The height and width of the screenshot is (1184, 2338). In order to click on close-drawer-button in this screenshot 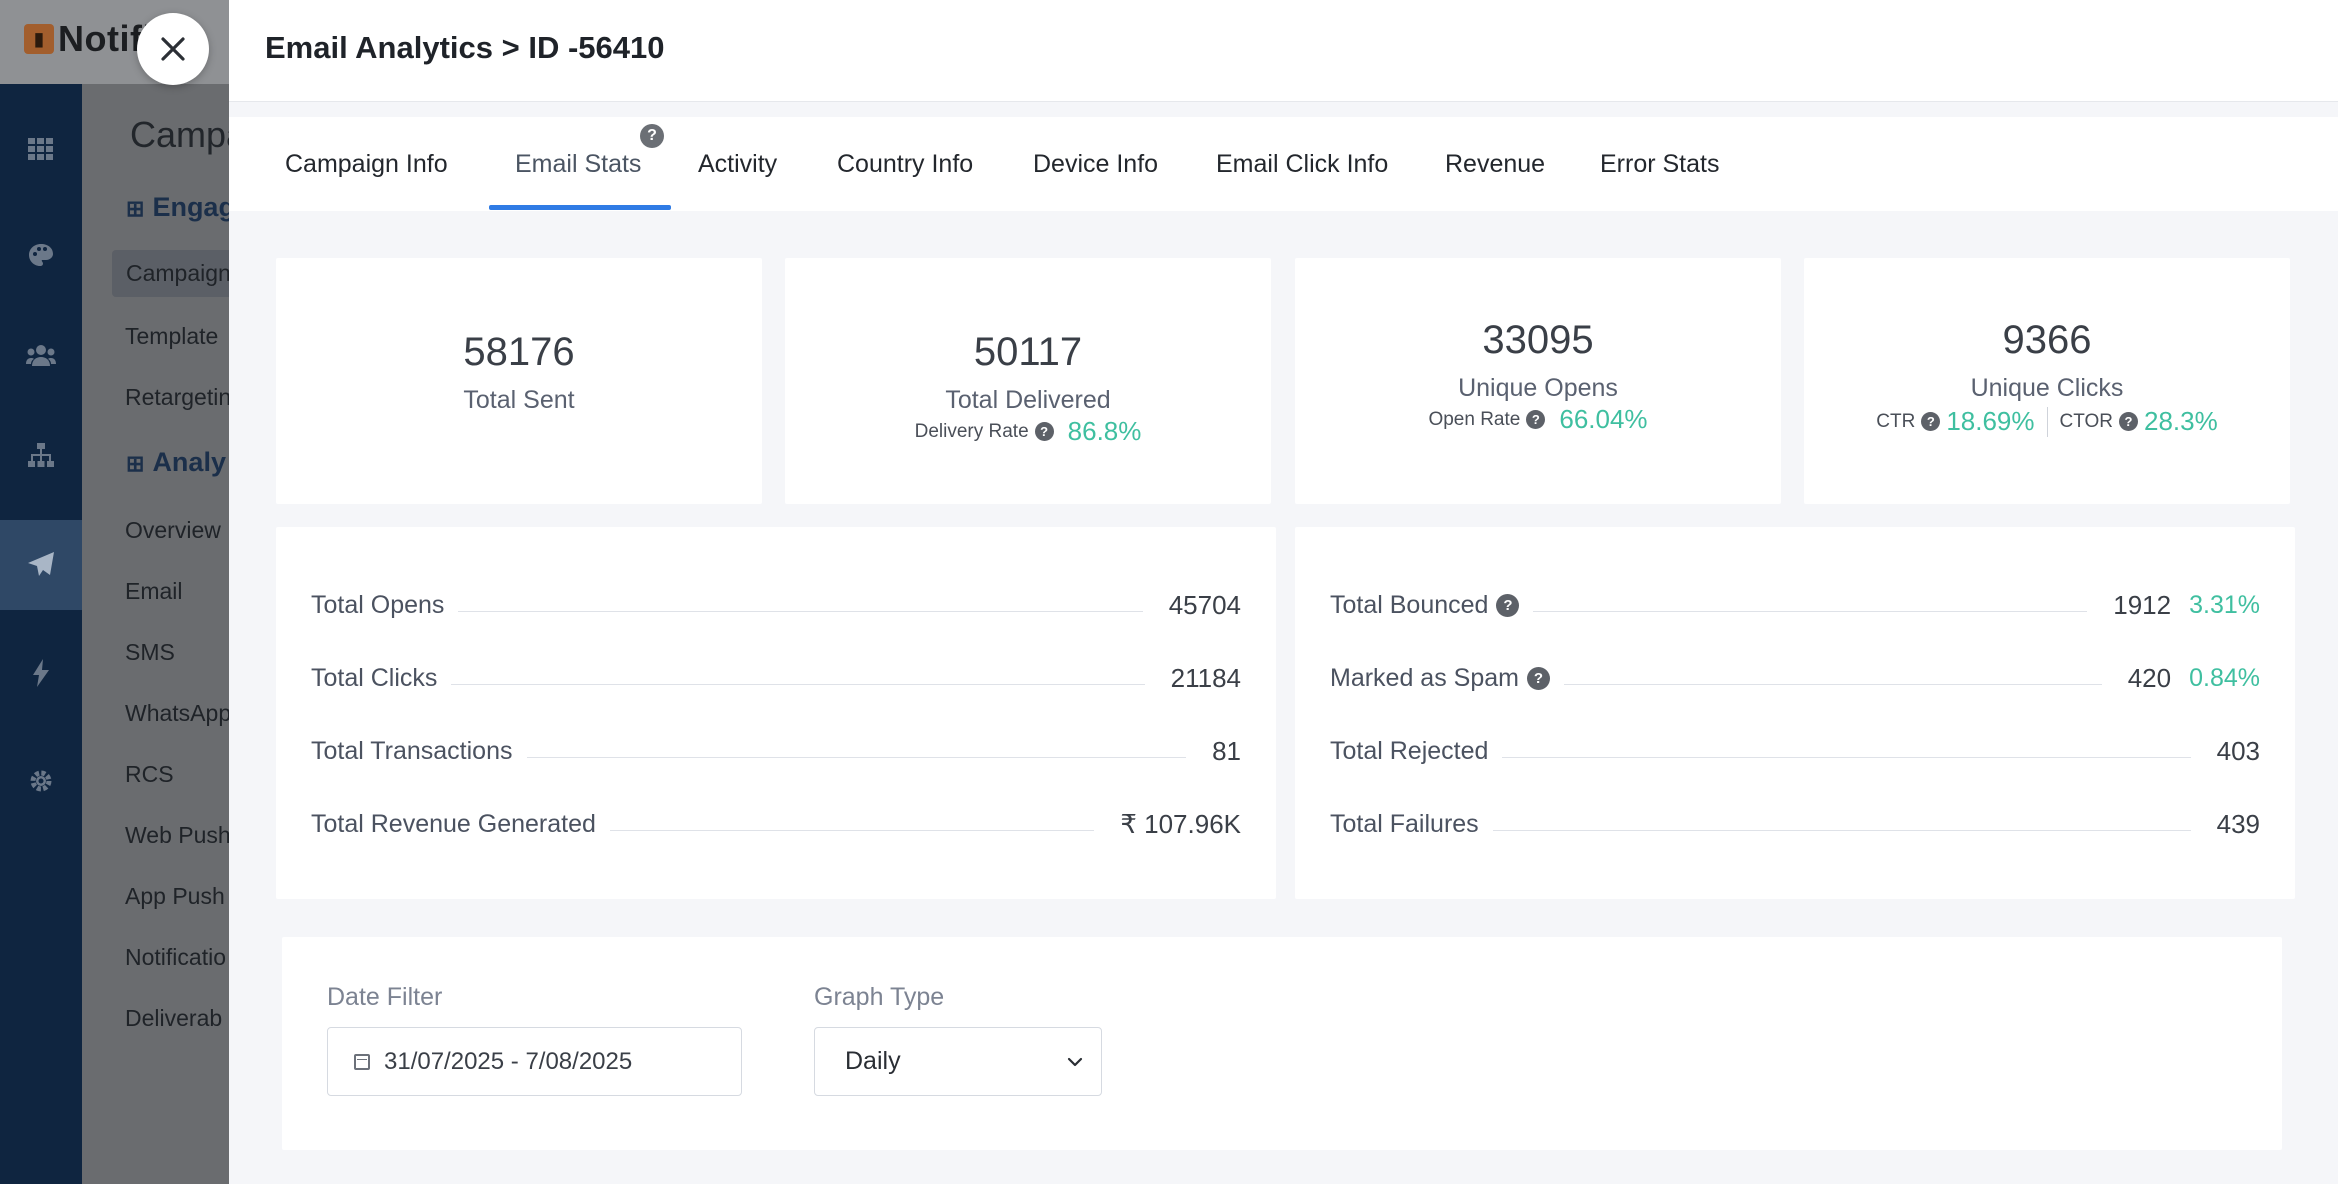, I will do `click(173, 49)`.